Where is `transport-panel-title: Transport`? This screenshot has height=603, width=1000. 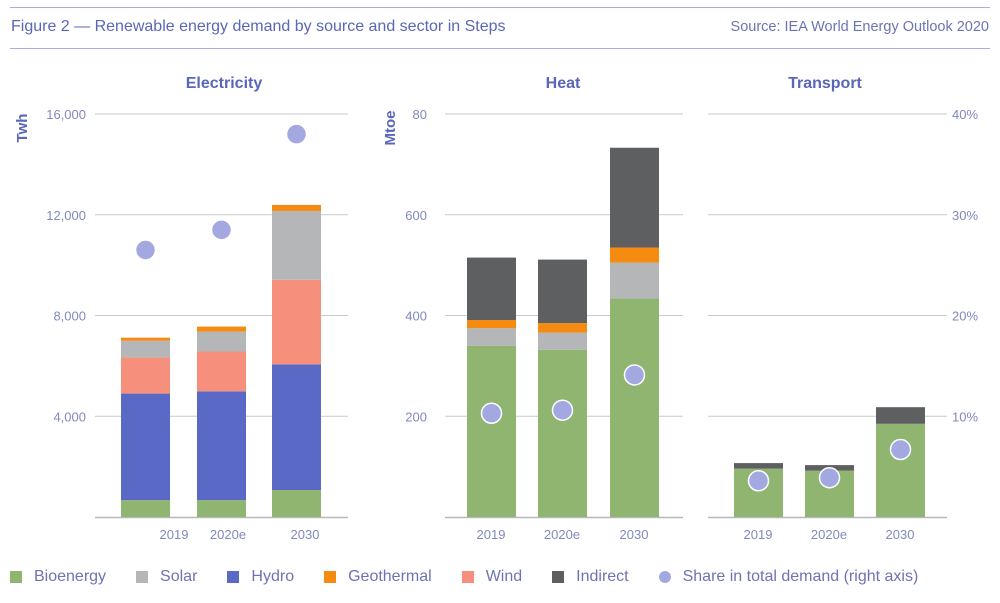 transport-panel-title: Transport is located at coordinates (825, 83).